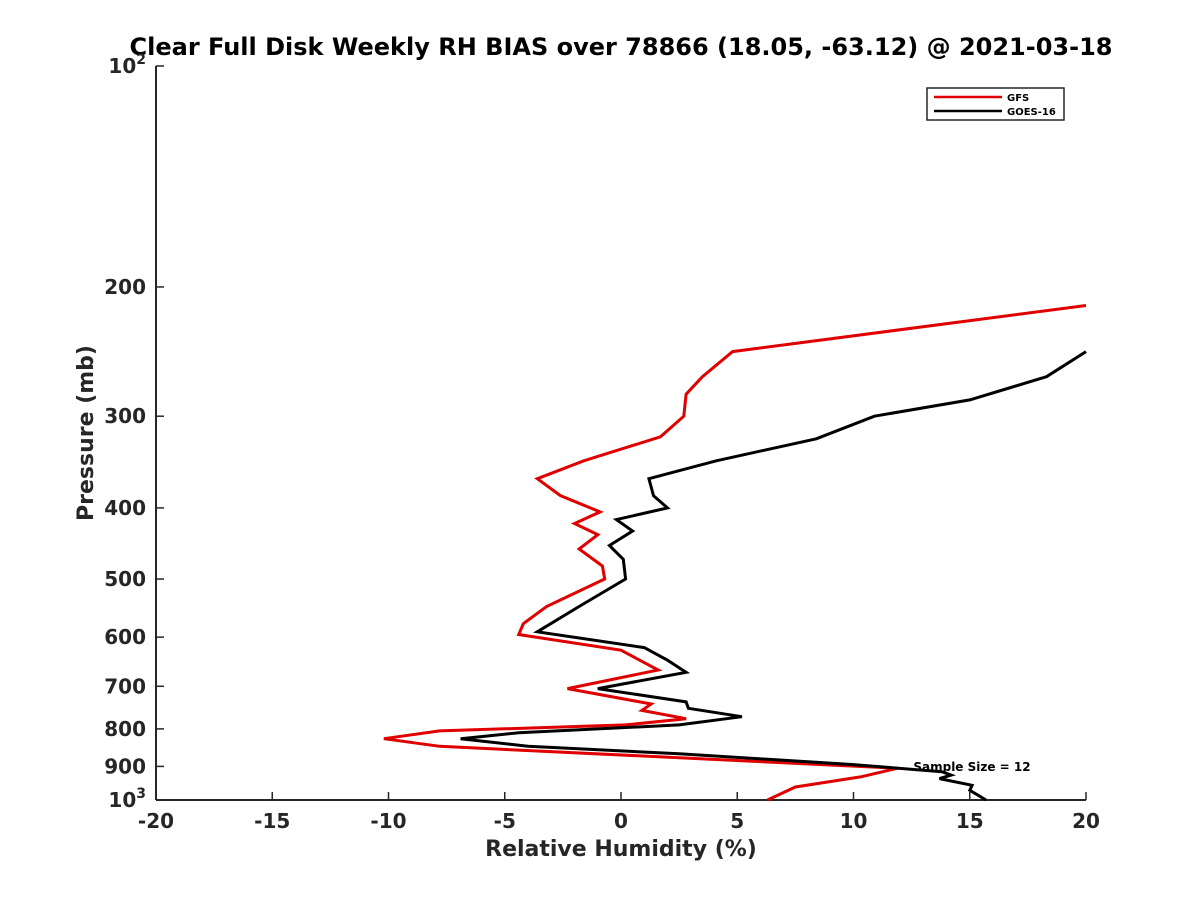 This screenshot has width=1200, height=900. Describe the element at coordinates (127, 799) in the screenshot. I see `y-tick-label: 10³` at that location.